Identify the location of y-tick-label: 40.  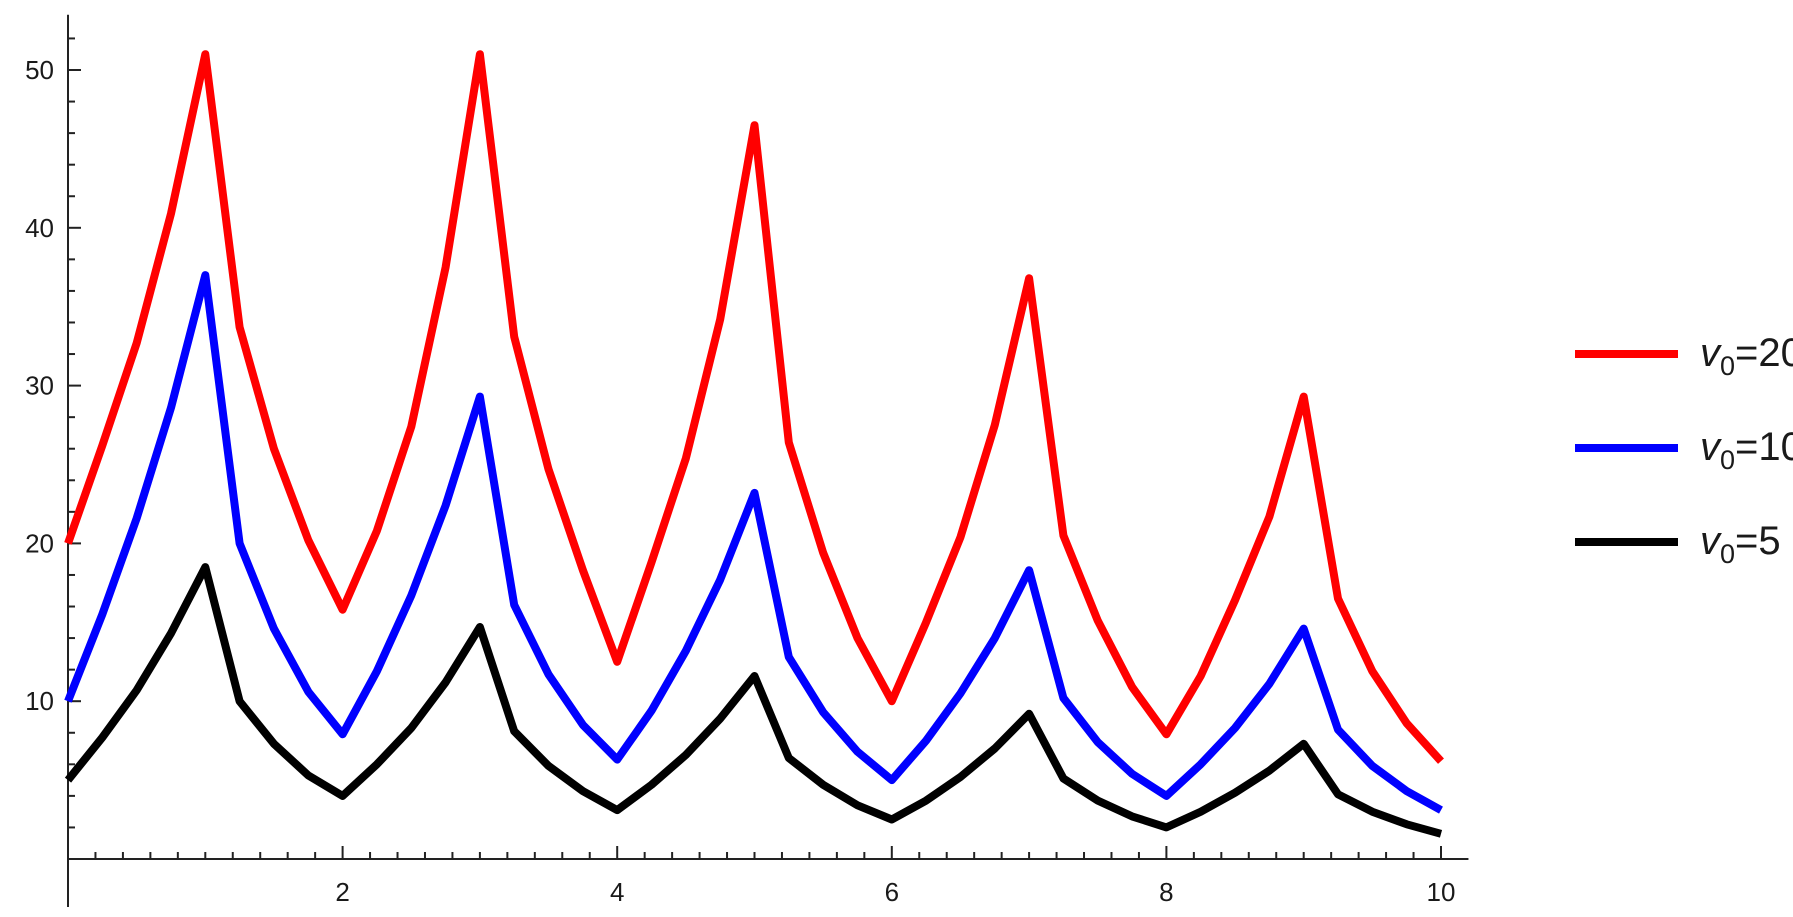
(39, 228).